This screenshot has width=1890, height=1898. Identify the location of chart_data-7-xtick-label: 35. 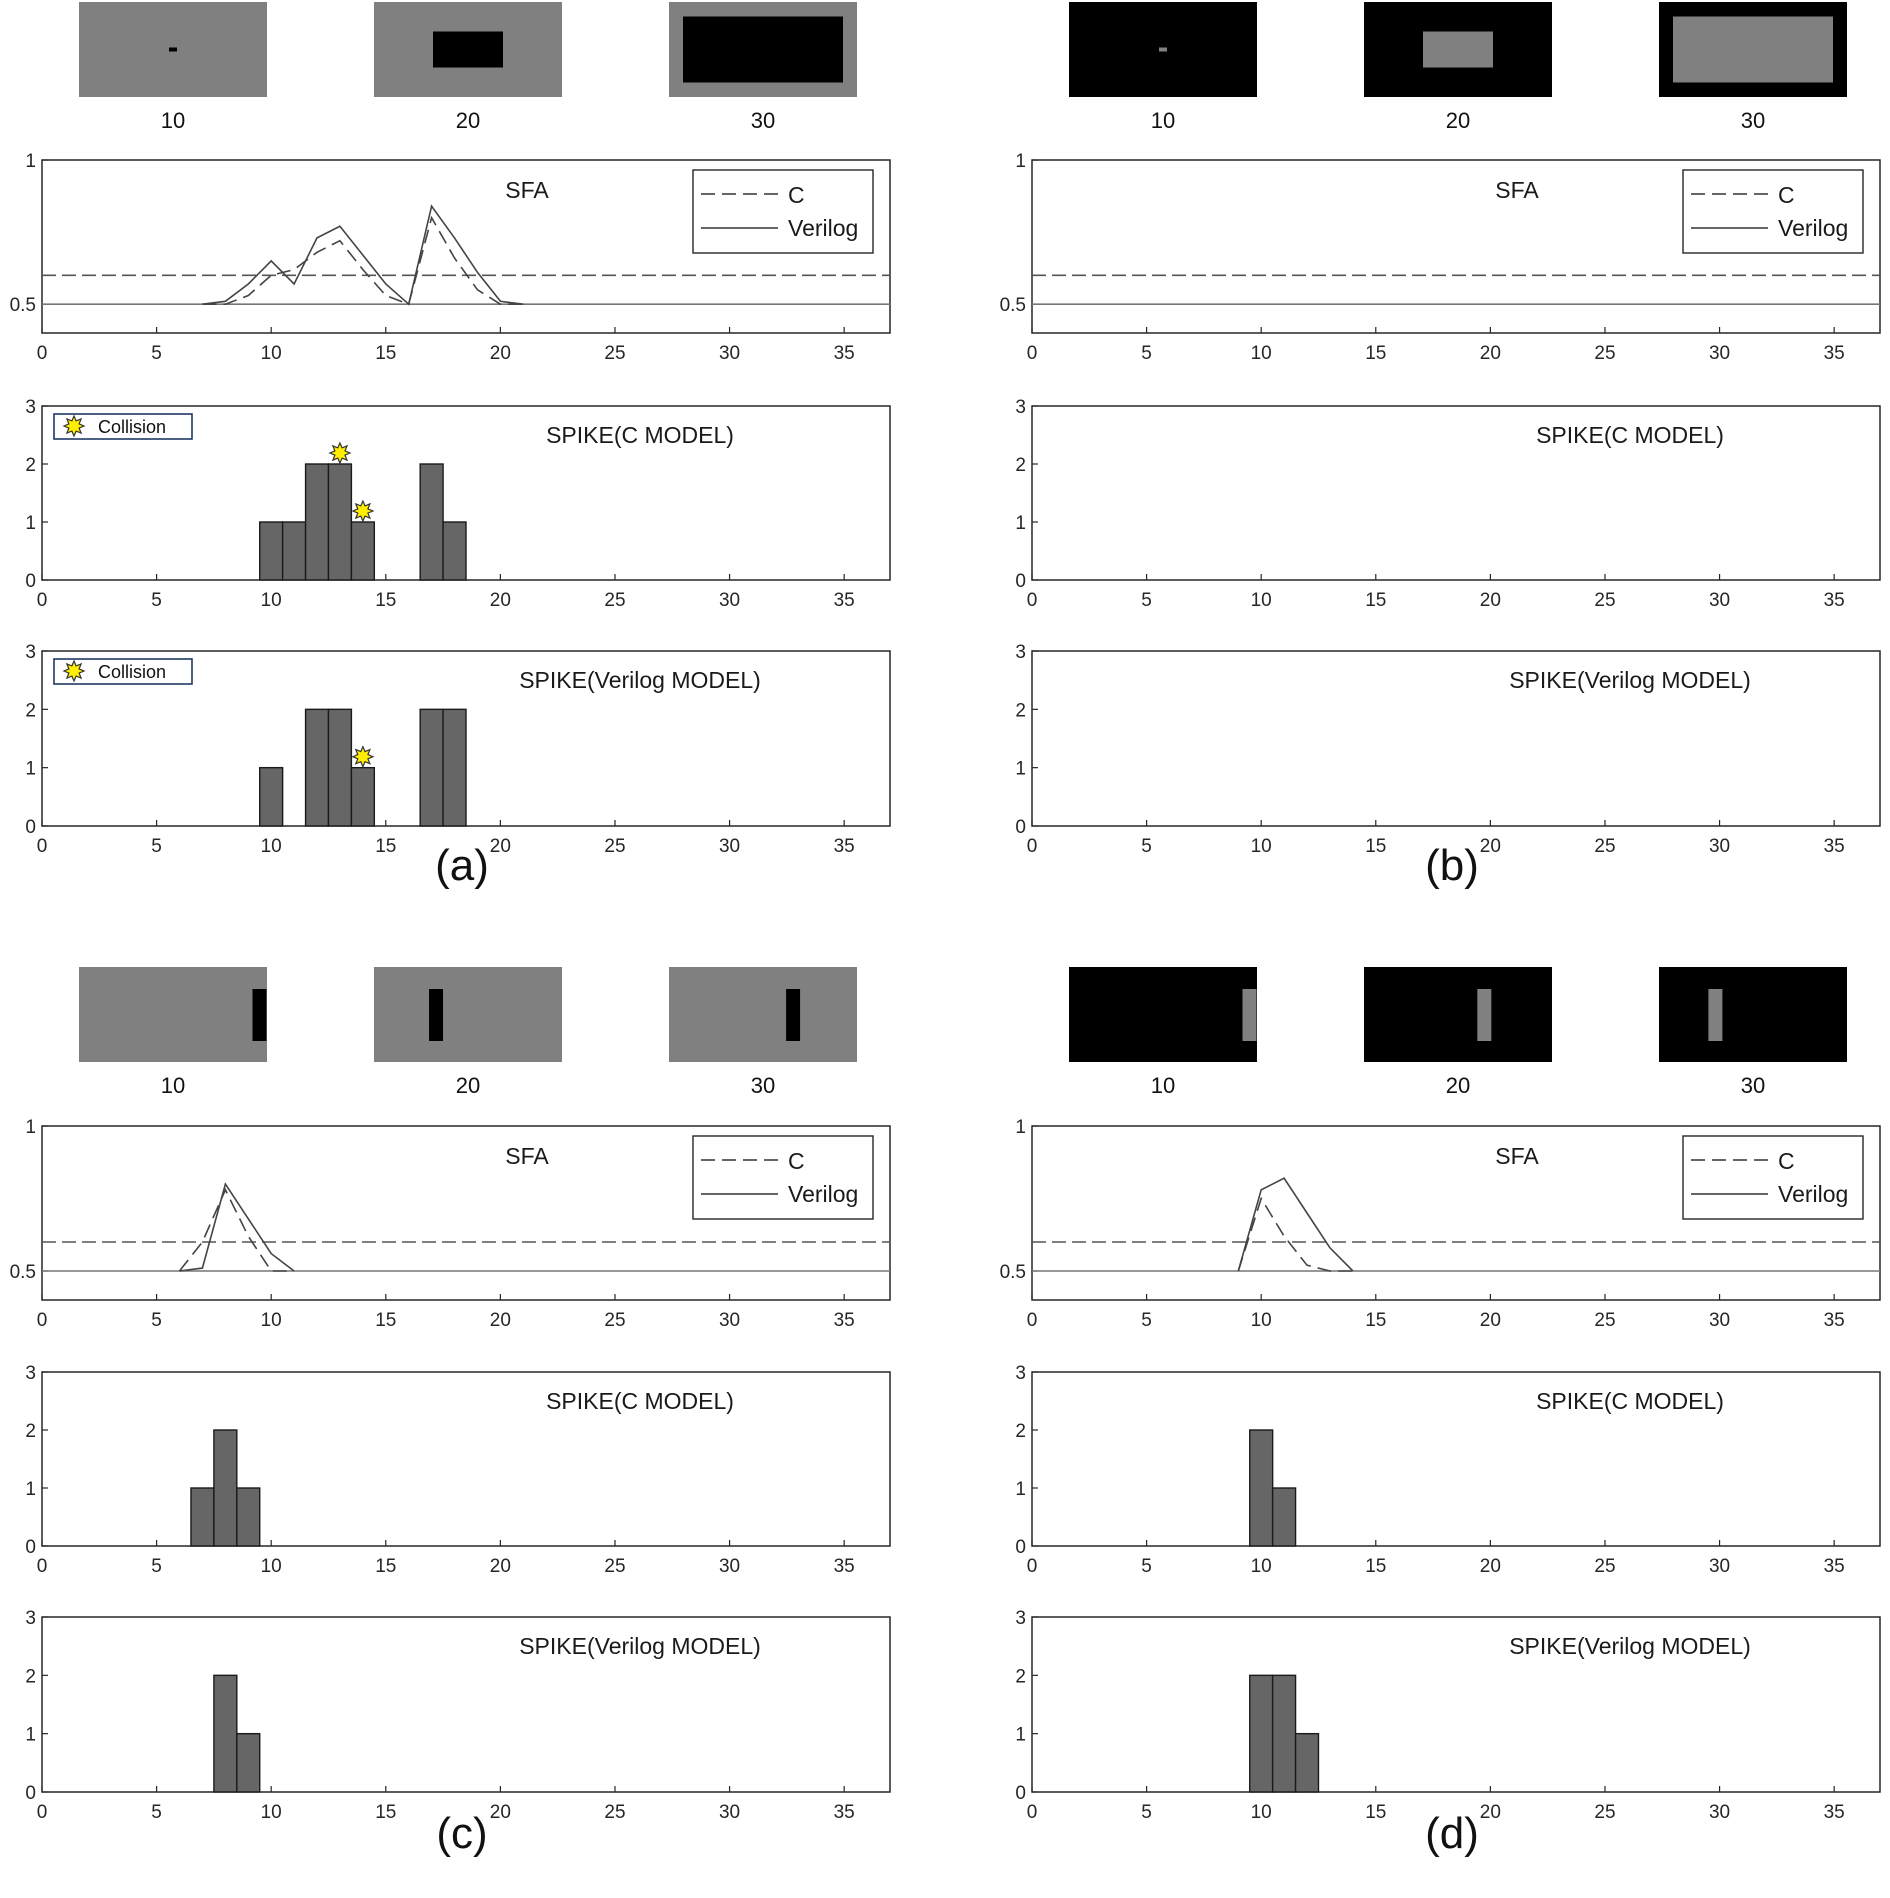
(844, 1566).